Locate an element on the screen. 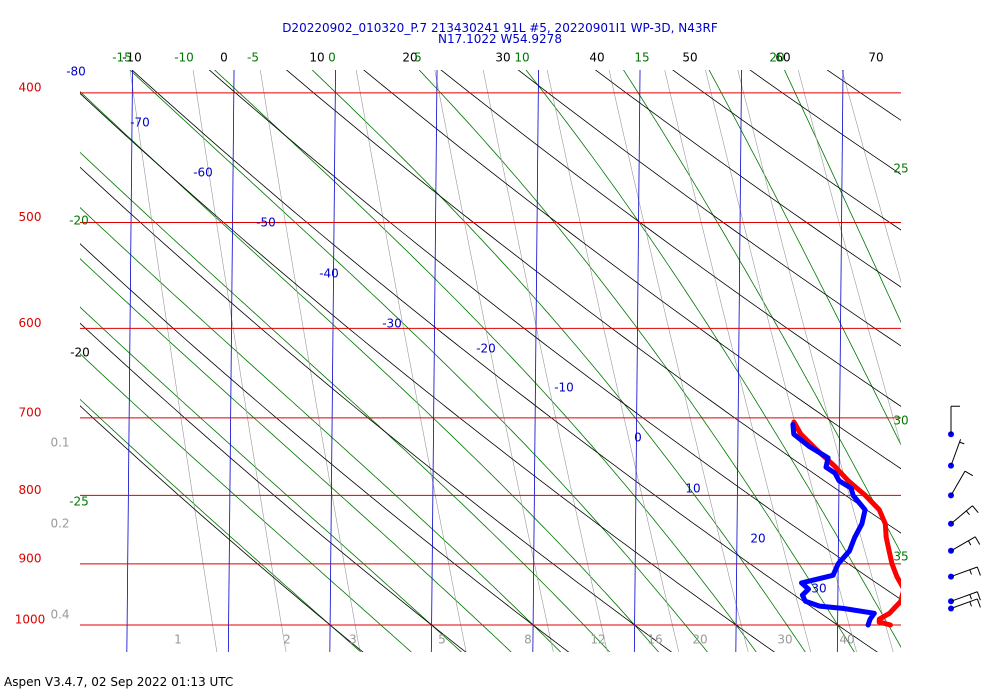 The image size is (1000, 700). mixing-ratio-label: 0.2 is located at coordinates (59, 524).